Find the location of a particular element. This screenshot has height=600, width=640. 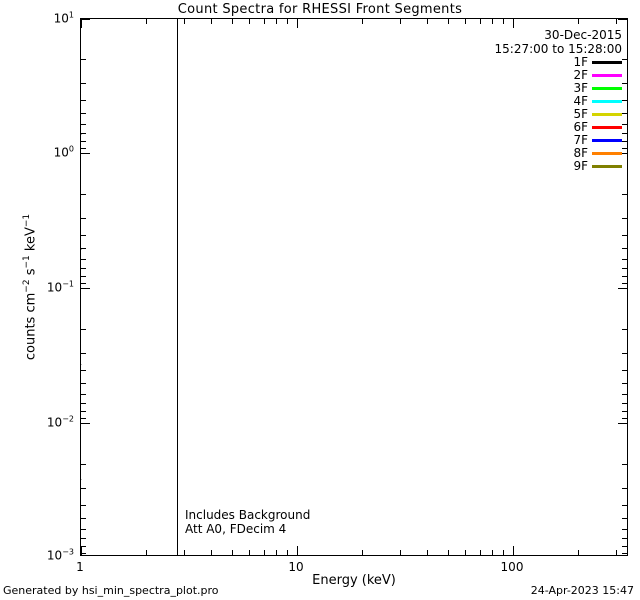

legend-label: 2F is located at coordinates (580, 75).